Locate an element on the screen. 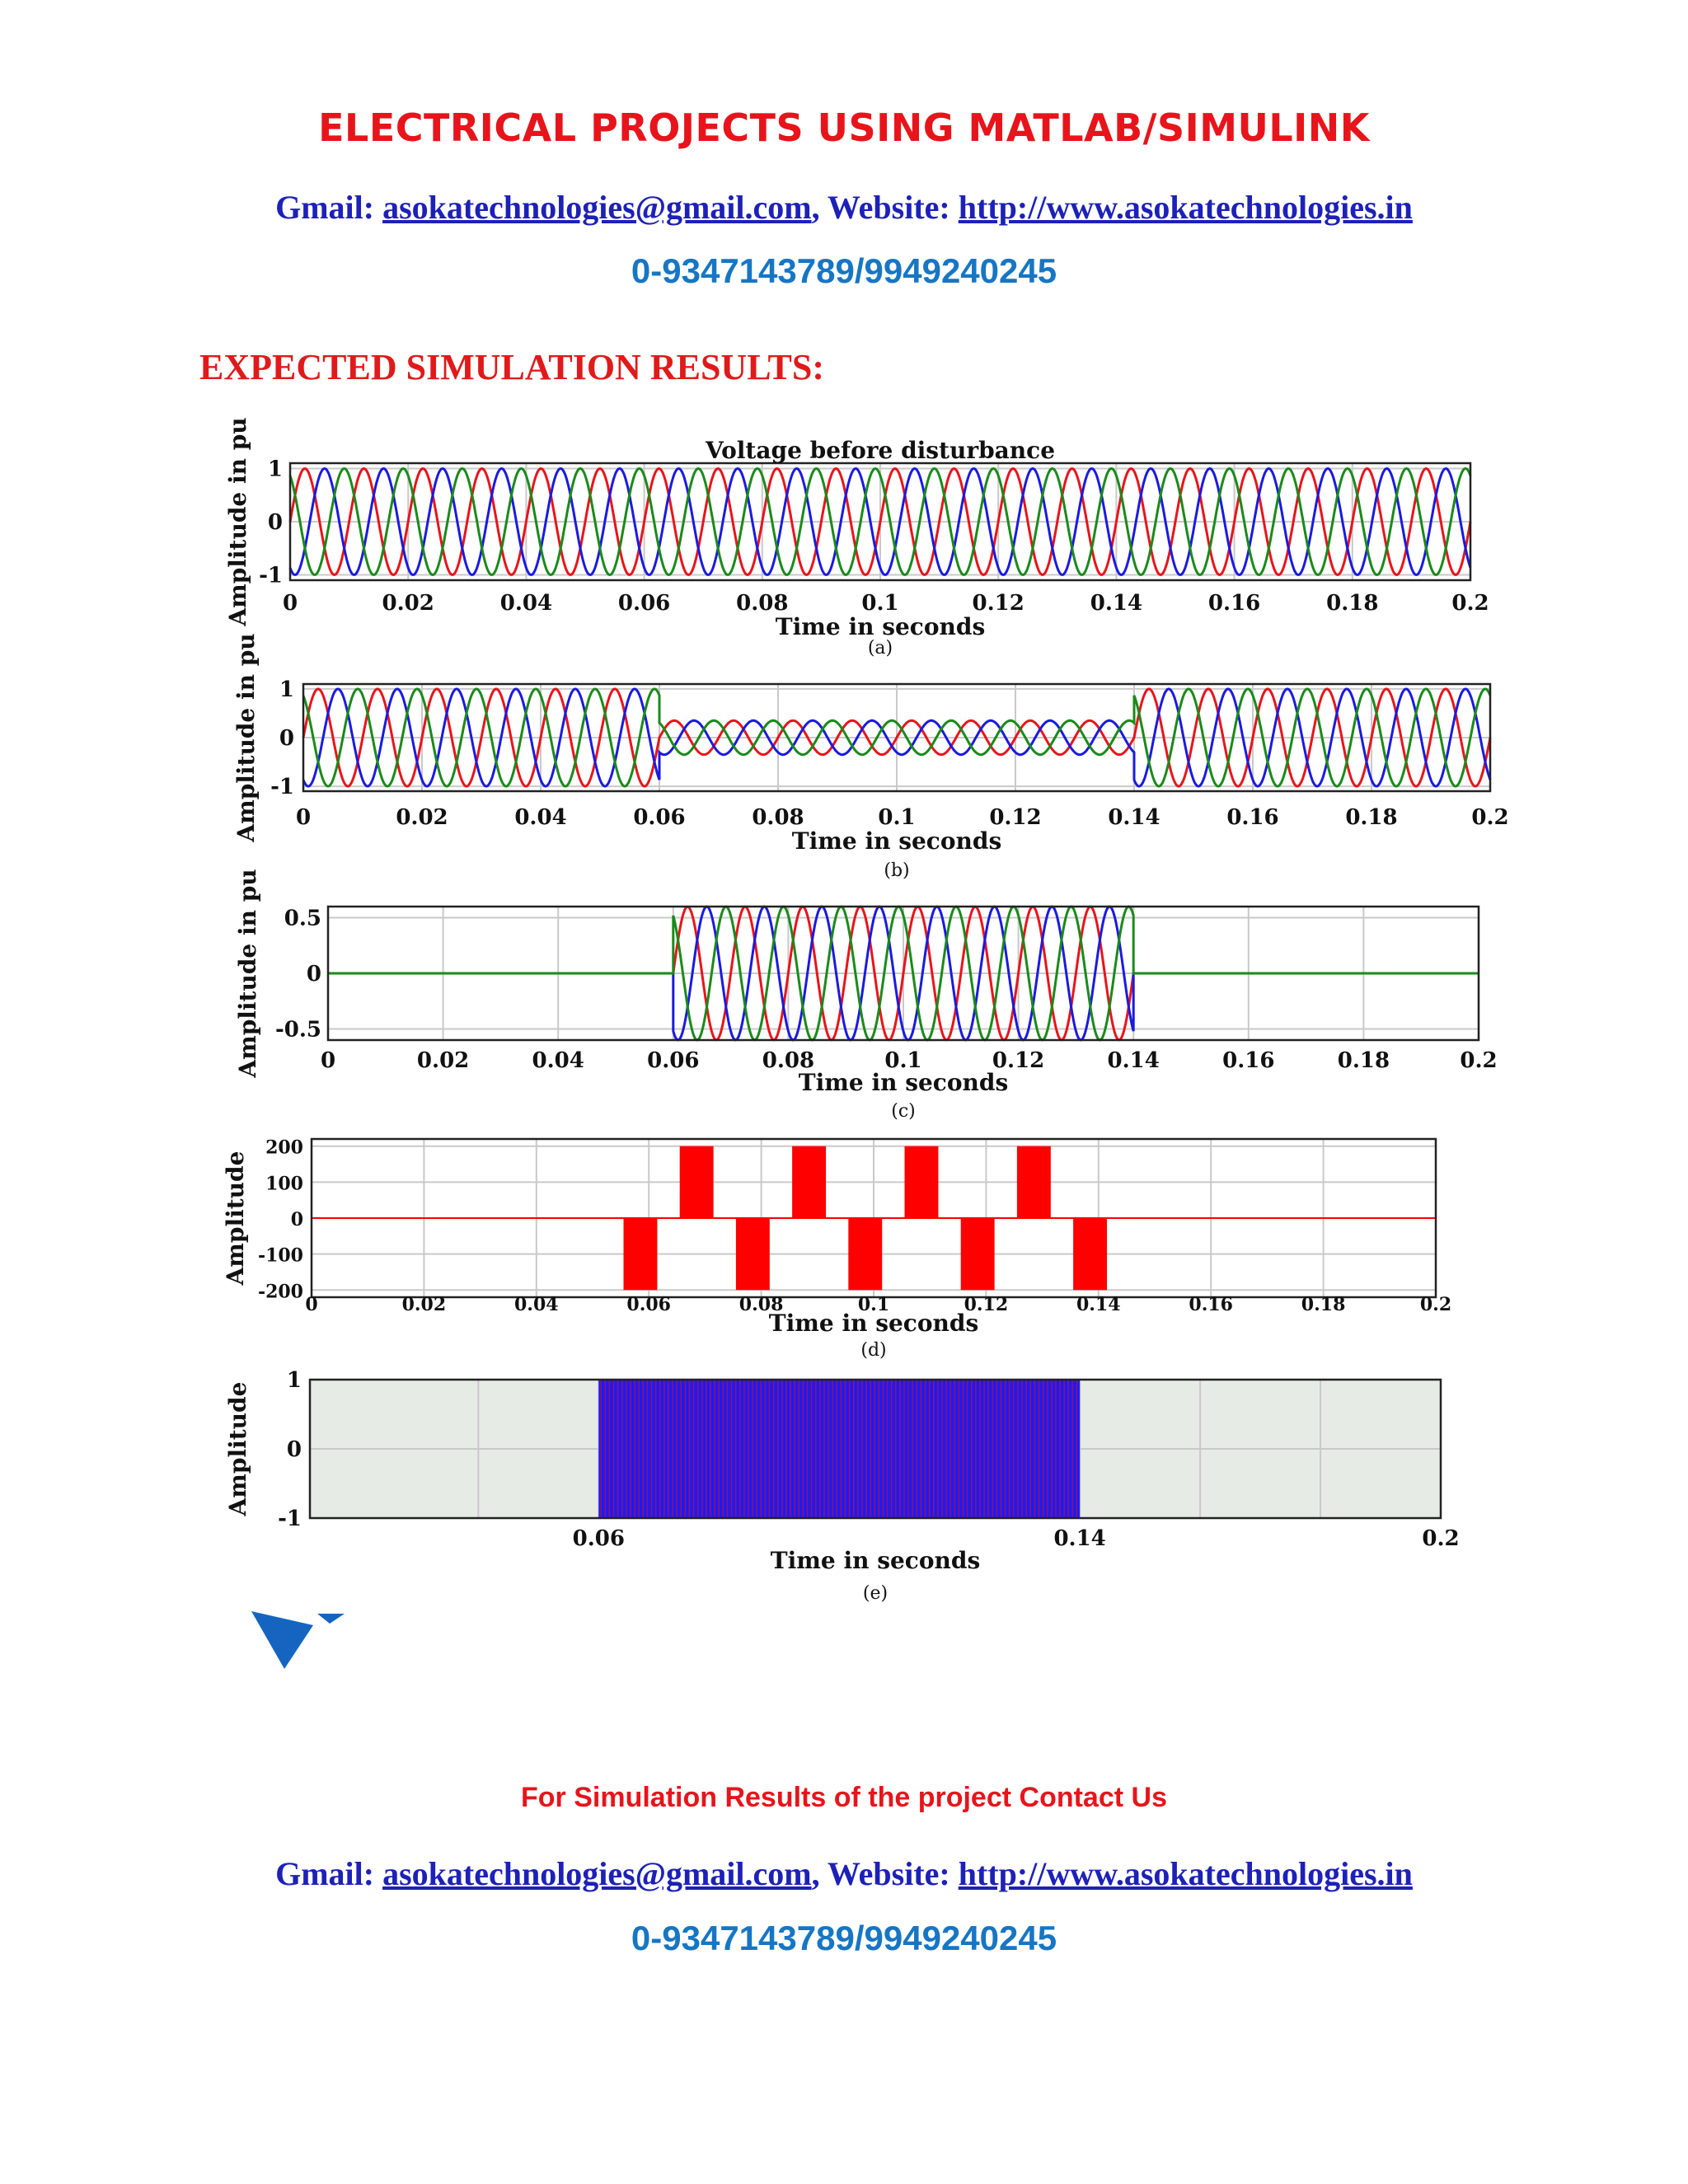  figure-caption: (d) is located at coordinates (873, 1350).